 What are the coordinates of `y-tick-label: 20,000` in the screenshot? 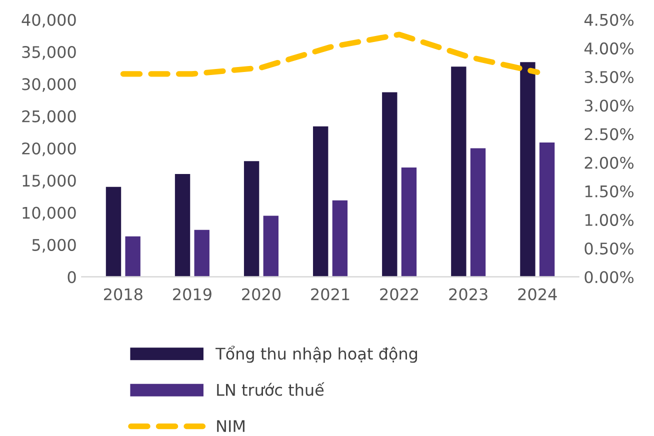 It's located at (49, 149).